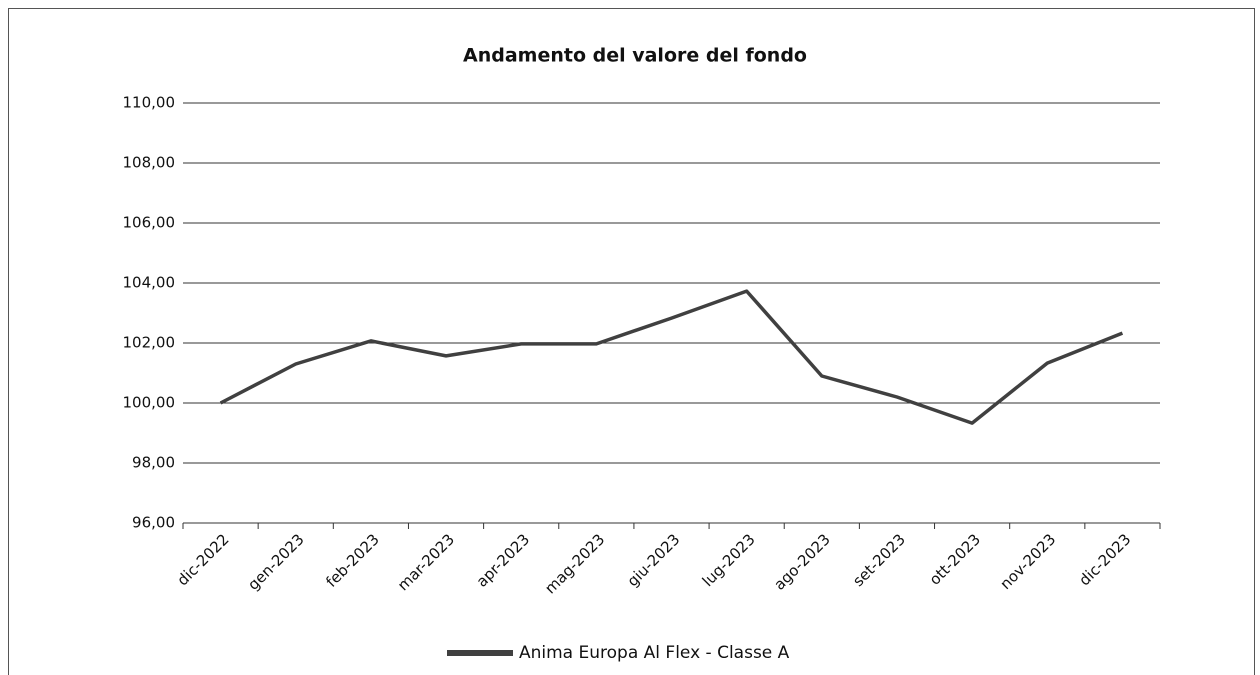 This screenshot has width=1260, height=675. What do you see at coordinates (503, 560) in the screenshot?
I see `x-tick-label: apr-2023` at bounding box center [503, 560].